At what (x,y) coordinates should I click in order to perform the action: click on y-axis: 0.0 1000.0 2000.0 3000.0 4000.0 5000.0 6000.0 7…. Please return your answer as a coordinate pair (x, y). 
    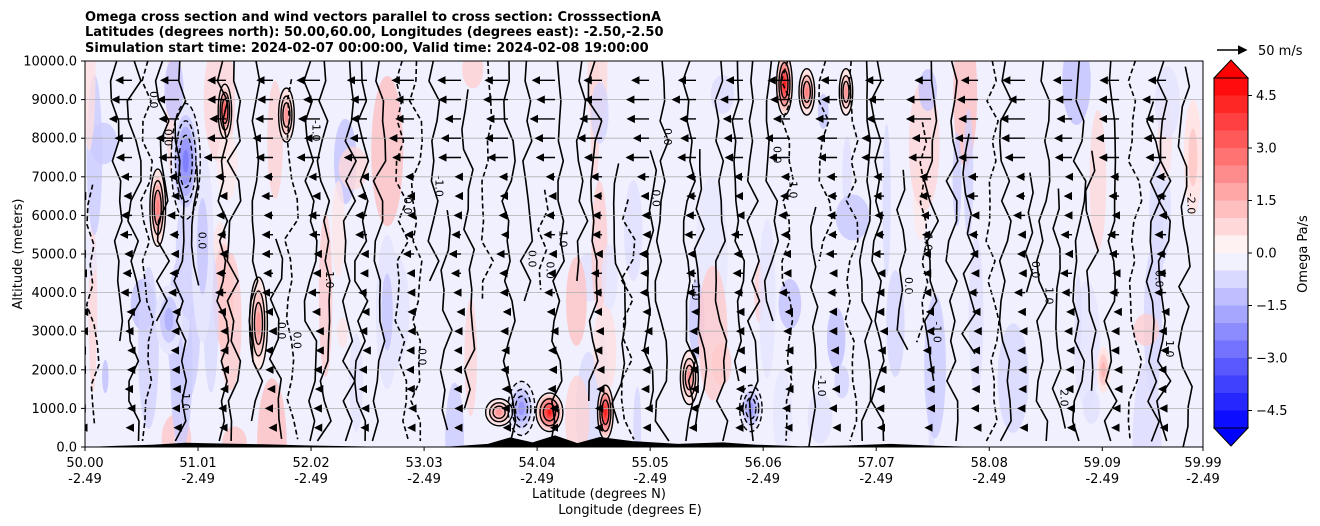
    Looking at the image, I should click on (54, 255).